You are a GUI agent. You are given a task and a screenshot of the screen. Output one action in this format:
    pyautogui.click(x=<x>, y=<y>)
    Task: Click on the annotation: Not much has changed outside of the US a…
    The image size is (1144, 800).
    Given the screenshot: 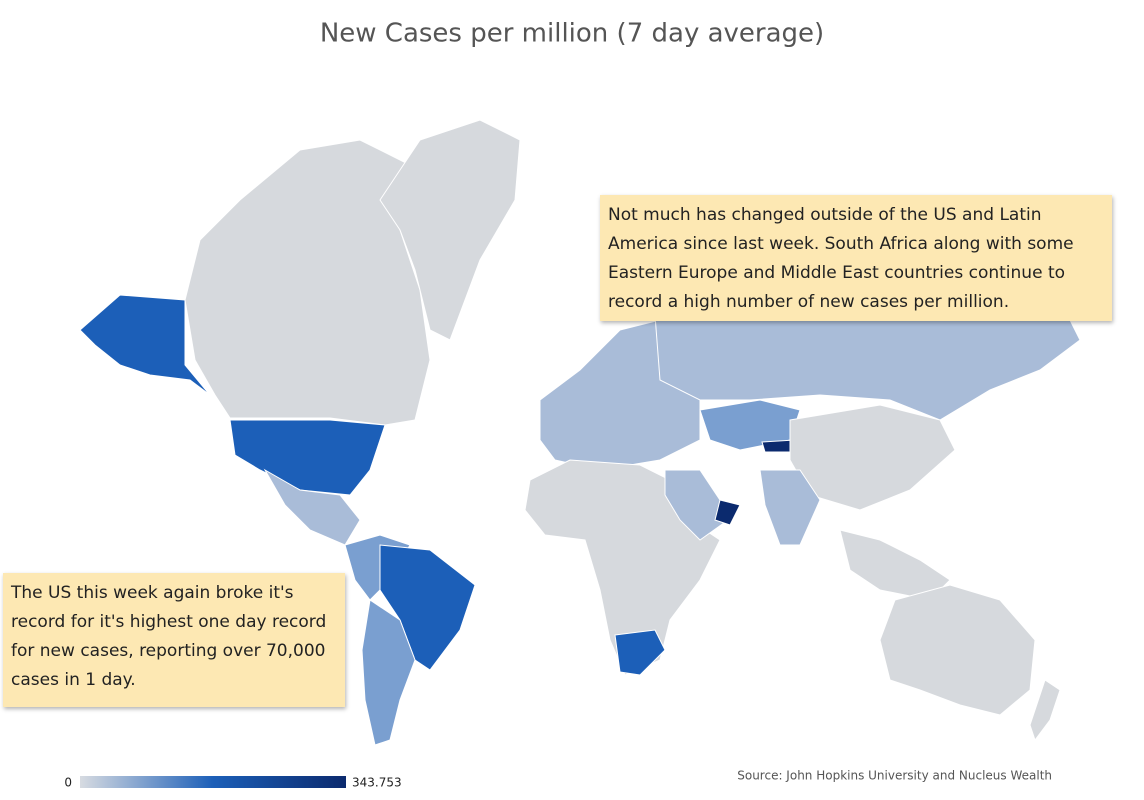 What is the action you would take?
    pyautogui.click(x=856, y=258)
    